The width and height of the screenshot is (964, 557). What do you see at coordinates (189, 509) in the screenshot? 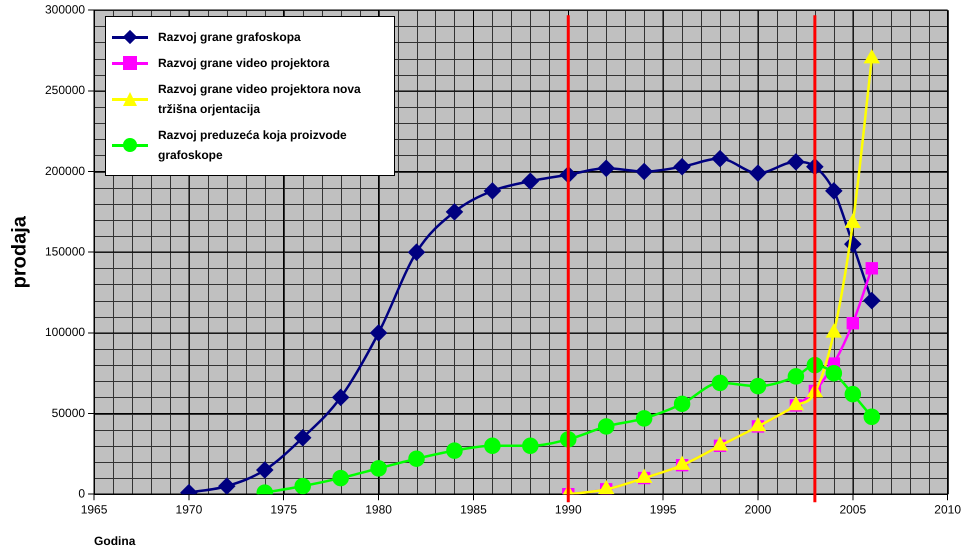
I see `x-tick-label: 1970` at bounding box center [189, 509].